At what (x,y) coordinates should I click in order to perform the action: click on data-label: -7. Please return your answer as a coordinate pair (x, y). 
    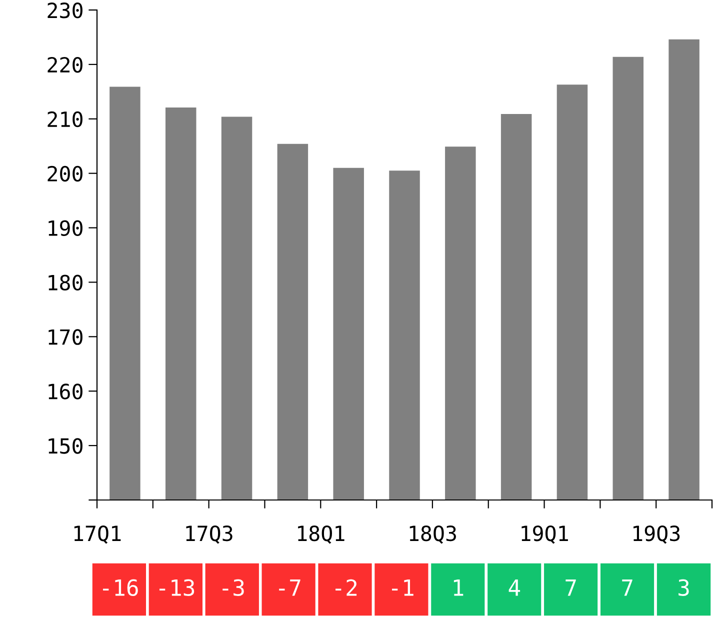
    Looking at the image, I should click on (289, 587).